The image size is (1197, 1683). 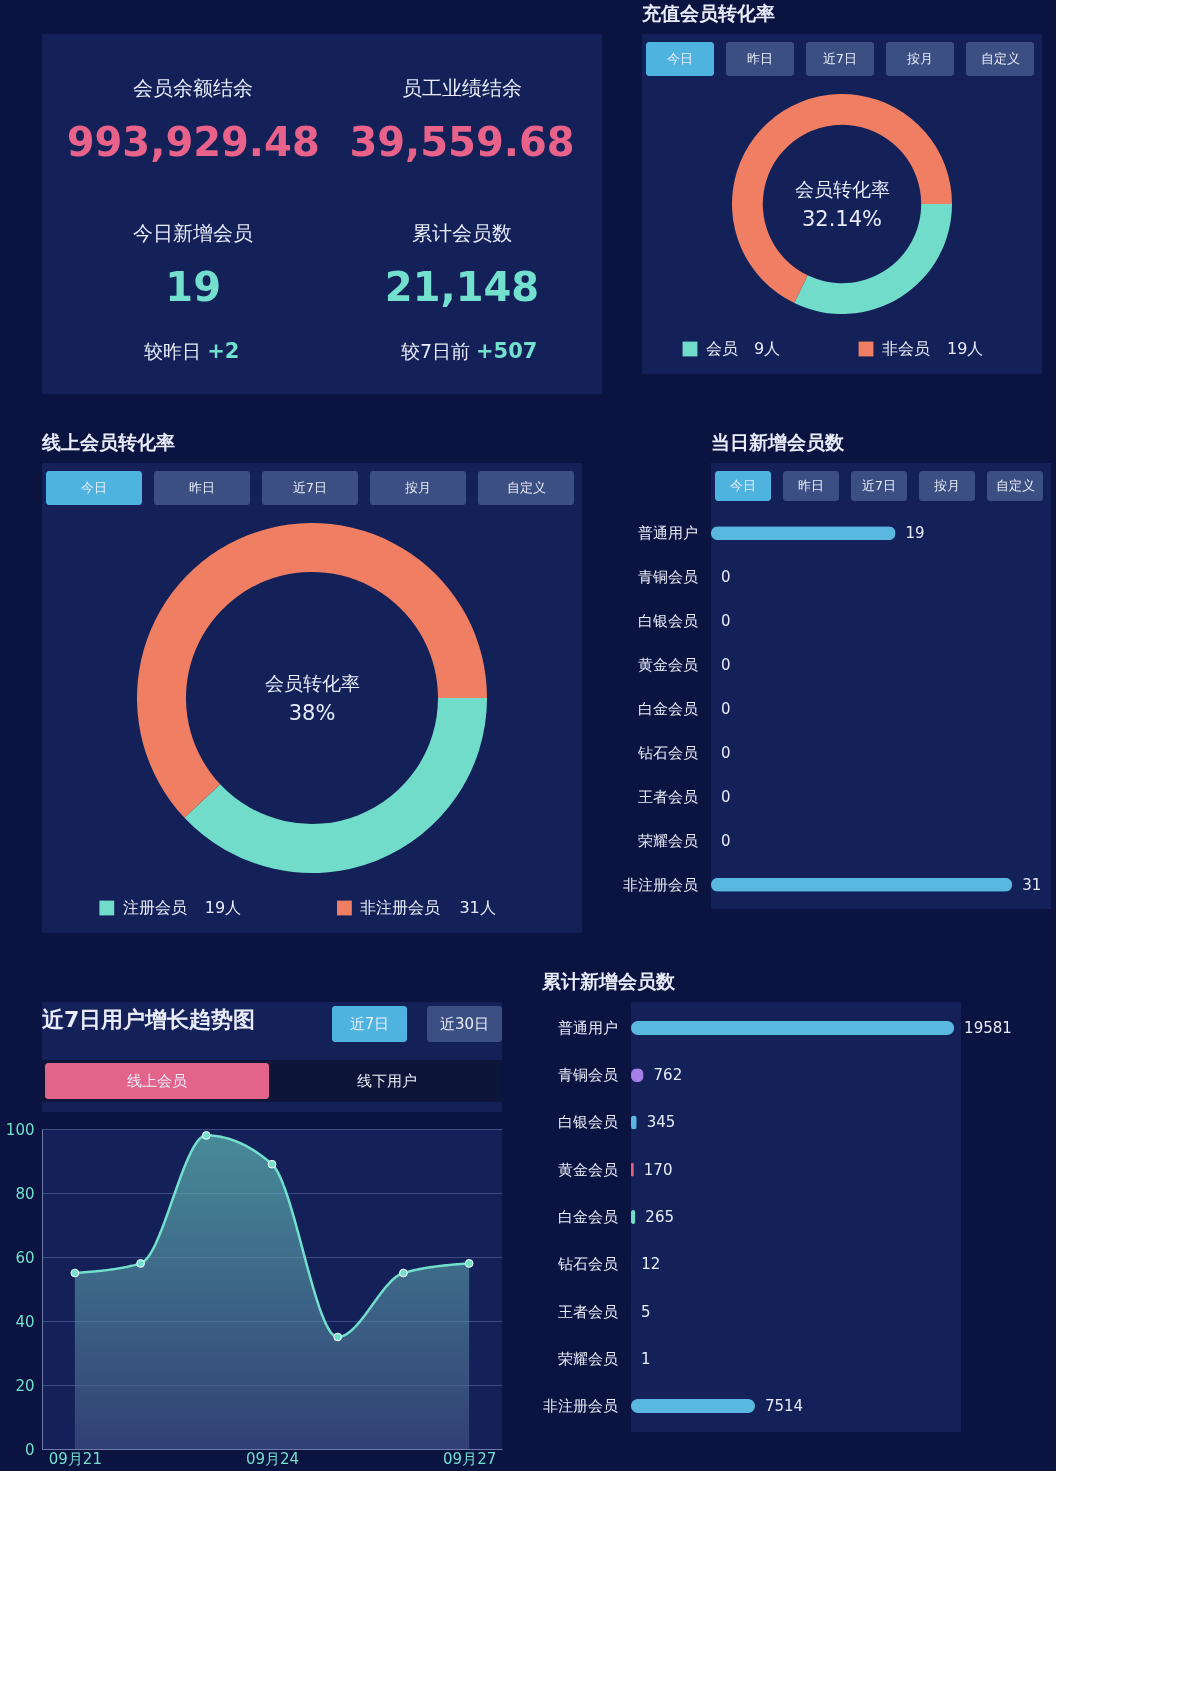 I want to click on chart-title: 近7日用户增长趋势图, so click(x=148, y=1019).